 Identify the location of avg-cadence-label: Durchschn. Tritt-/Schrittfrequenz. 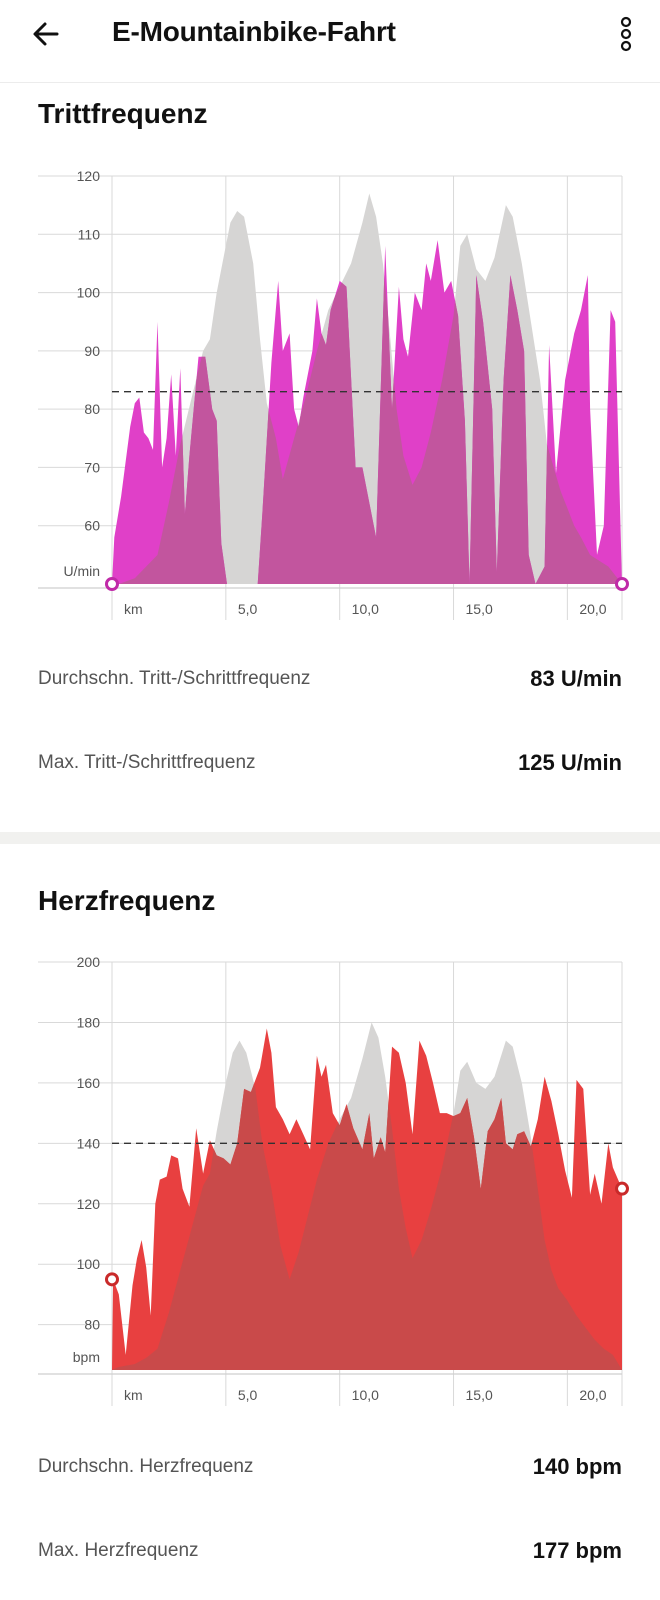
(174, 678).